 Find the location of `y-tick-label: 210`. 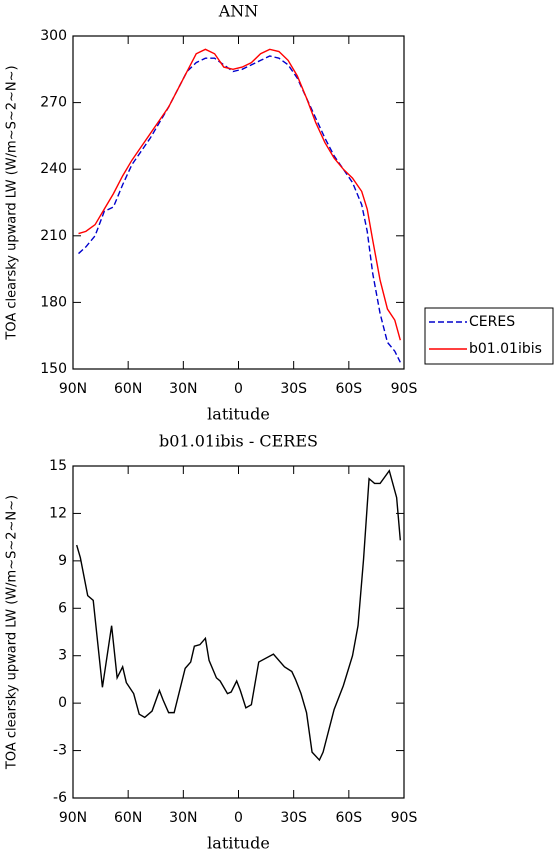

y-tick-label: 210 is located at coordinates (53, 236).